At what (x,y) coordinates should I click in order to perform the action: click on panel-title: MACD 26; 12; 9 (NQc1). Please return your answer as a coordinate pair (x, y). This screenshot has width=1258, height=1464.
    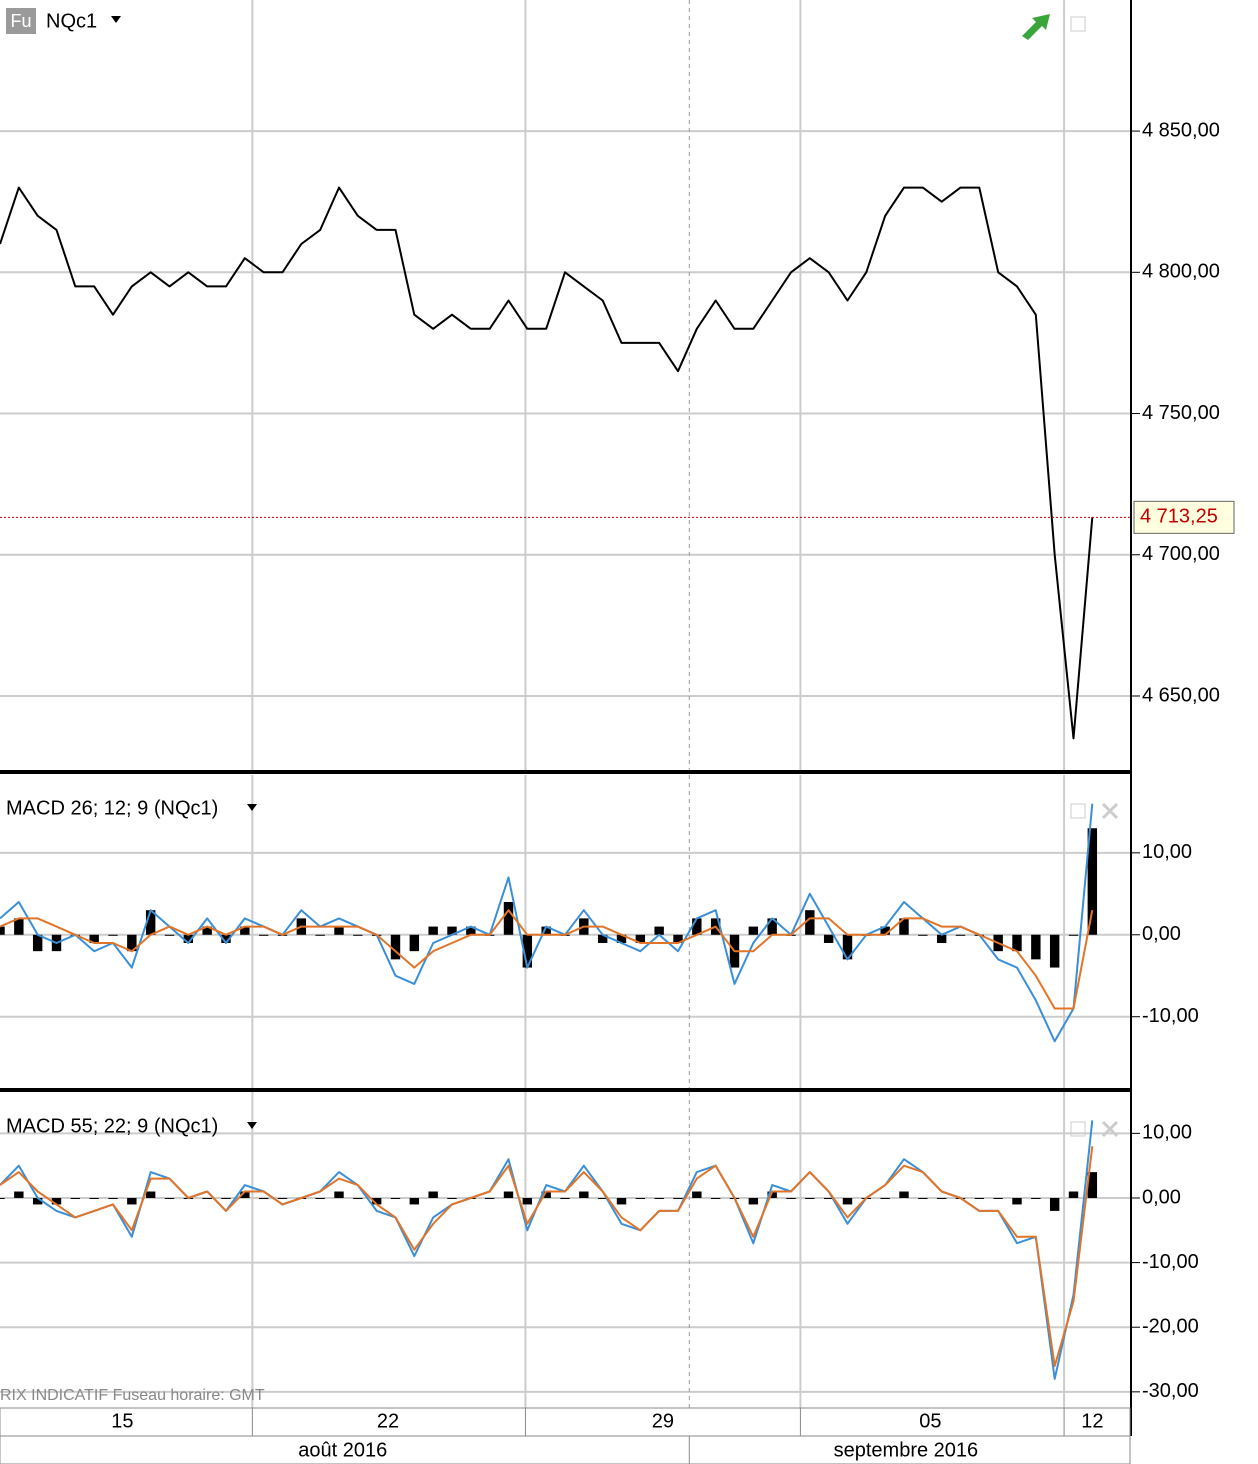
    Looking at the image, I should click on (112, 808).